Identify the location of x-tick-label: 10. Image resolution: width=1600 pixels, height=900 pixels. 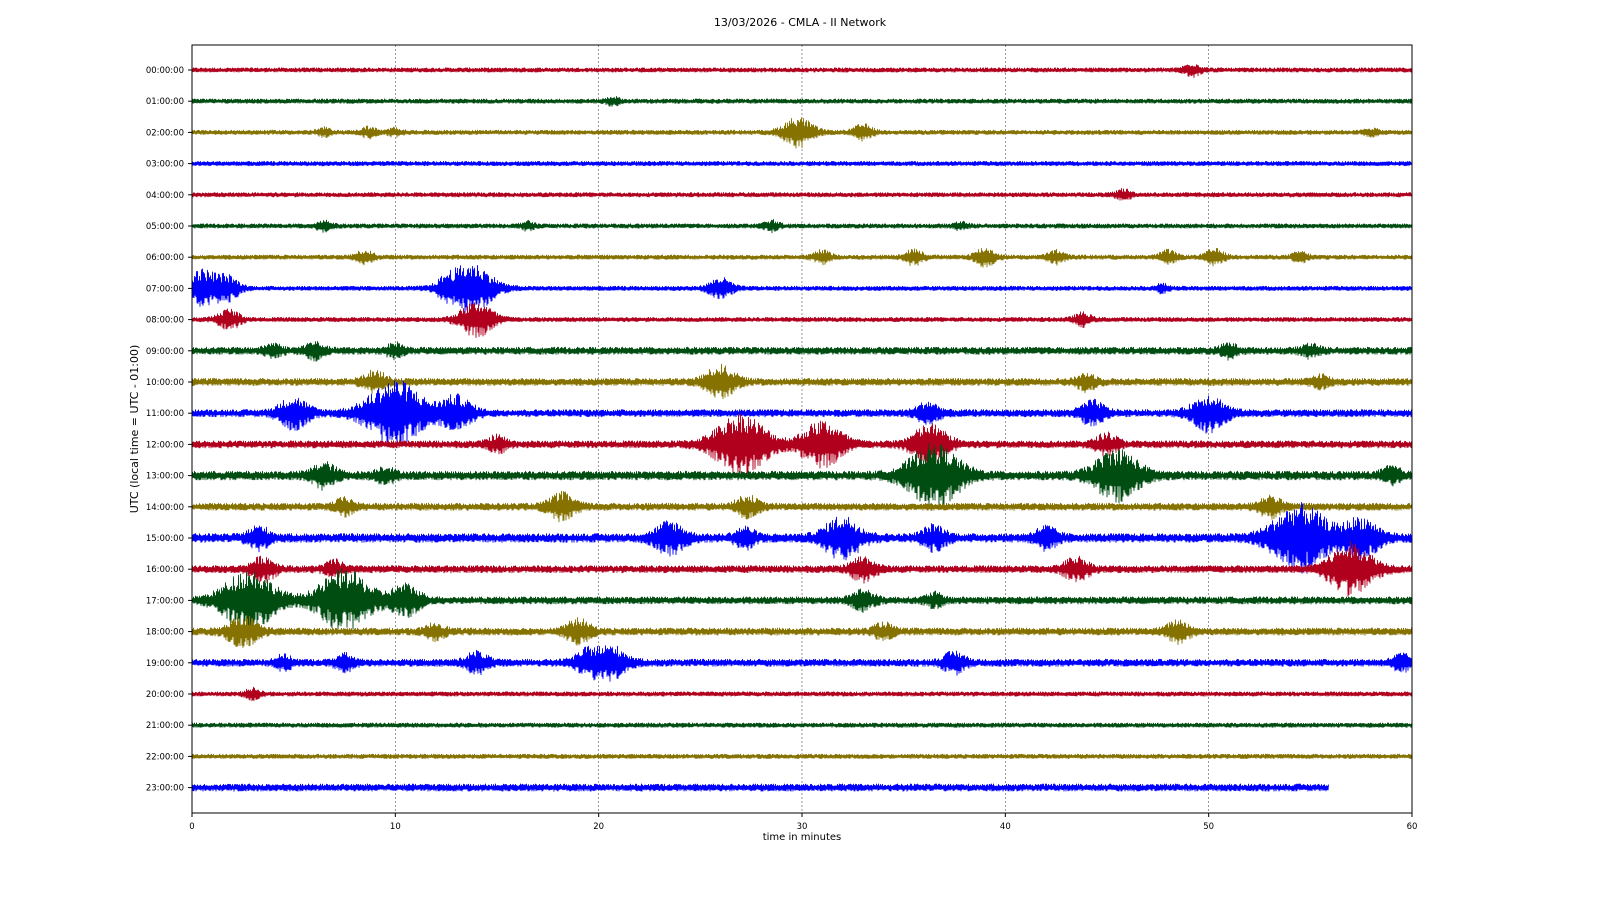
(395, 827).